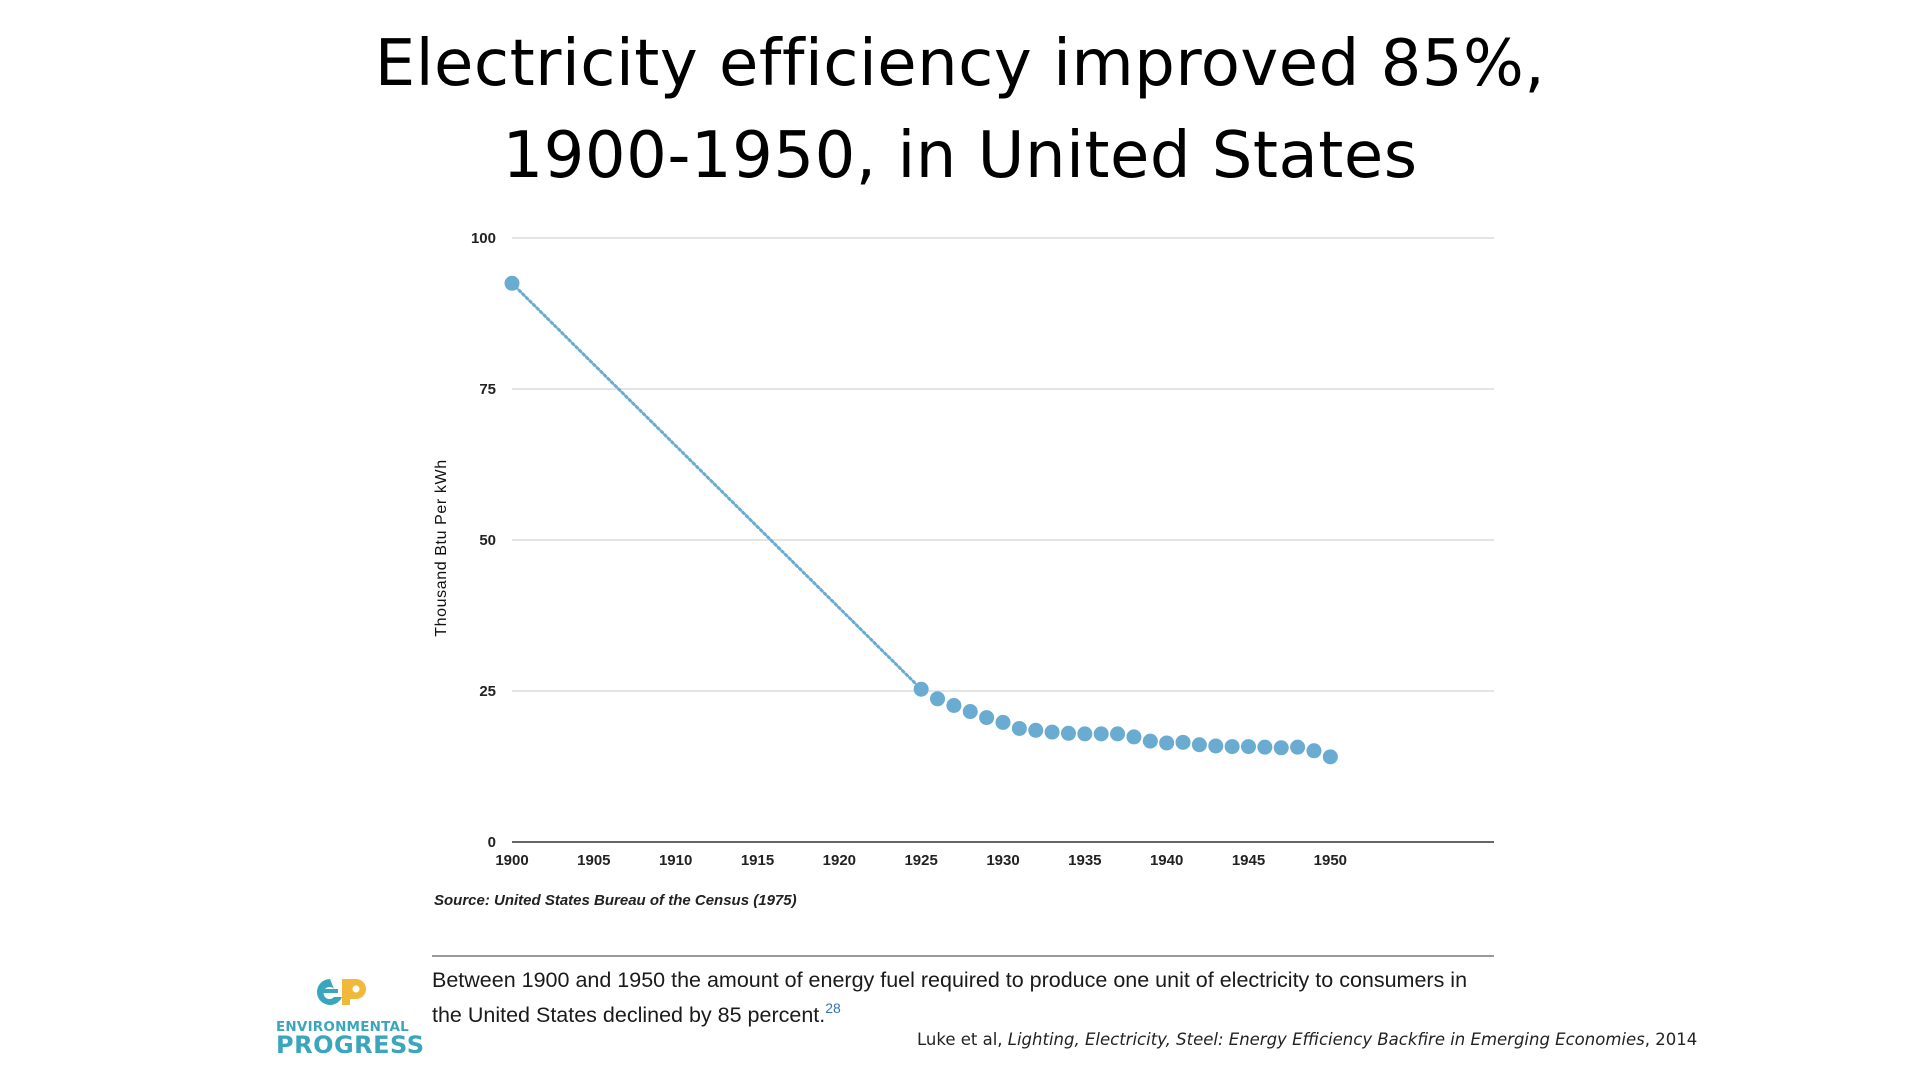 This screenshot has height=1080, width=1920. Describe the element at coordinates (593, 860) in the screenshot. I see `x-tick-label: 1905` at that location.